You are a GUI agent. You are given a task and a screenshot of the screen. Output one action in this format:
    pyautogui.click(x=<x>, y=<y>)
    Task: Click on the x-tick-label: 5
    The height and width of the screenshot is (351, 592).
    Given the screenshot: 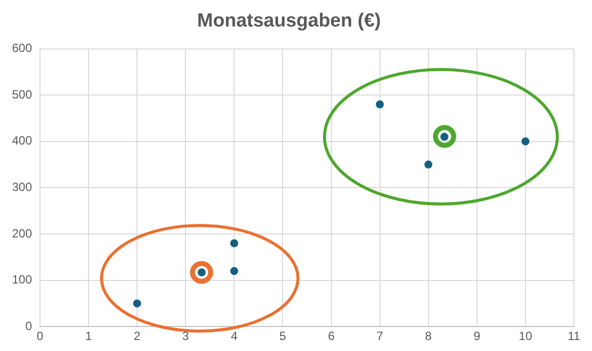 What is the action you would take?
    pyautogui.click(x=282, y=336)
    